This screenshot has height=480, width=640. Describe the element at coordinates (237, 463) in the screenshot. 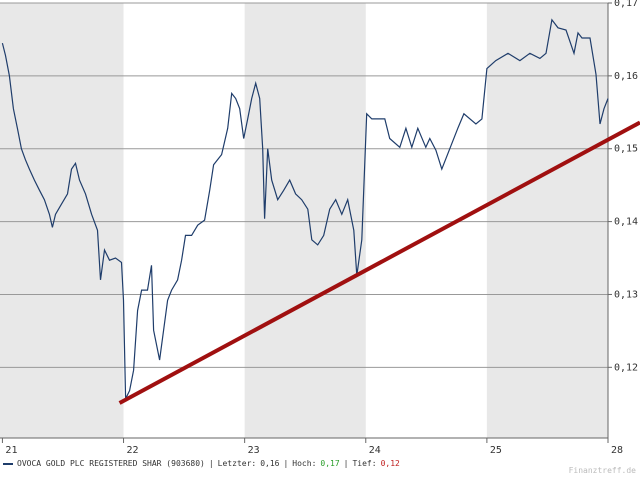

I see `last-label: Letzter:` at that location.